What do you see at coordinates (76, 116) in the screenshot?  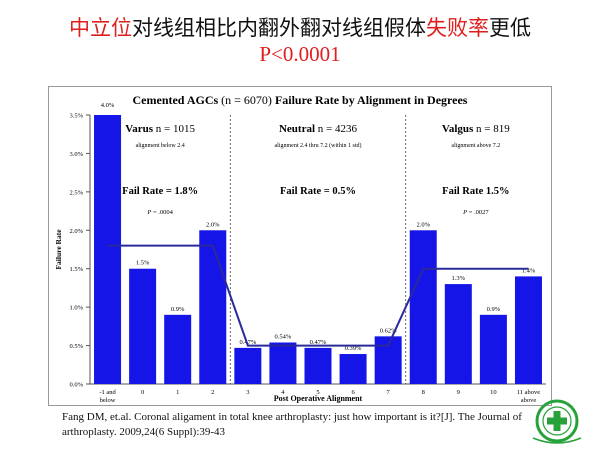 I see `y-tick-label: 3.5%` at bounding box center [76, 116].